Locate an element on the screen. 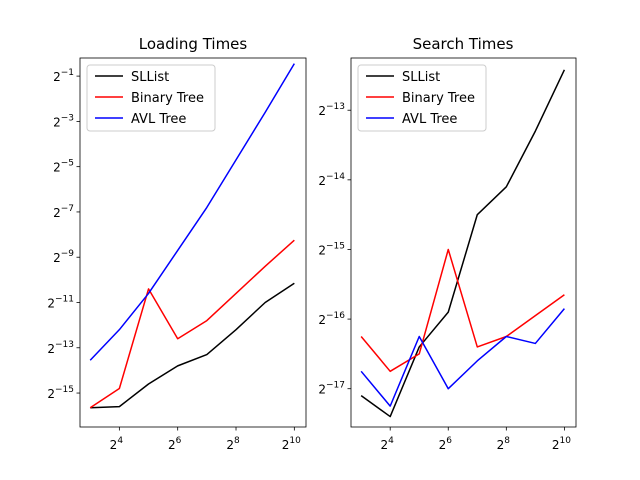 The height and width of the screenshot is (480, 640). y-axis-ticks: 2−132−142−152−162−17 is located at coordinates (334, 249).